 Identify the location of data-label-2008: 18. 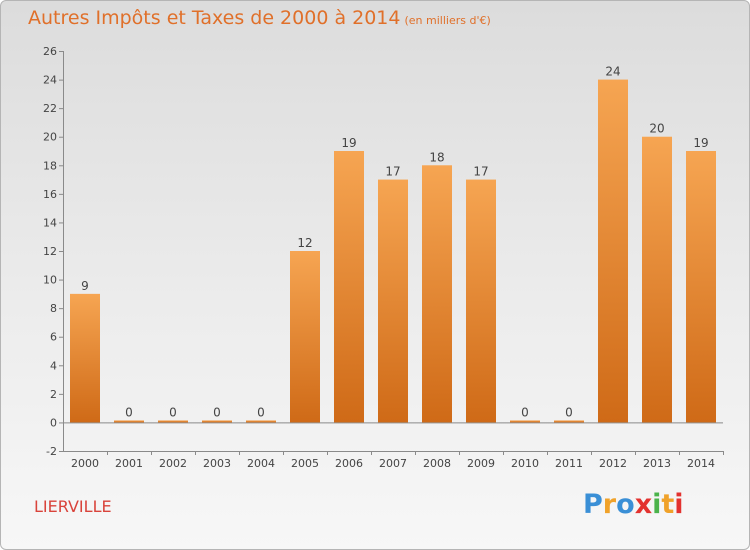
(436, 157).